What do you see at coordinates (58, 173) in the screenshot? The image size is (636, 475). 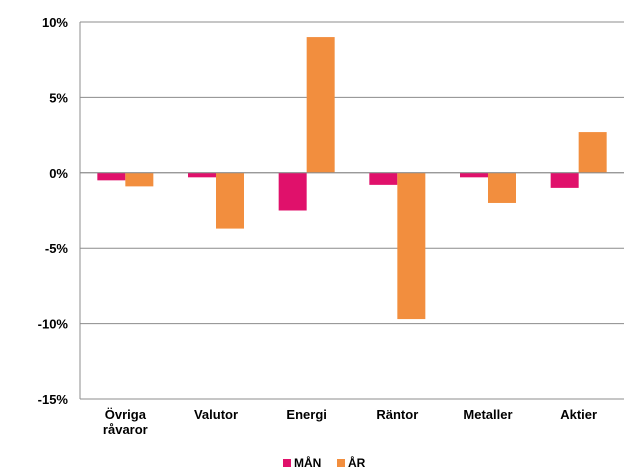 I see `y-tick-label: 0%` at bounding box center [58, 173].